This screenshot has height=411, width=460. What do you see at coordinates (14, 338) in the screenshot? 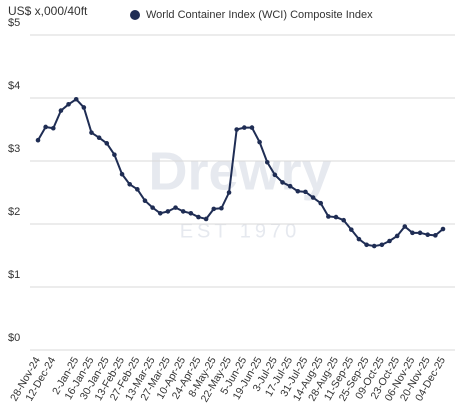
I see `y-tick-label: $0` at bounding box center [14, 338].